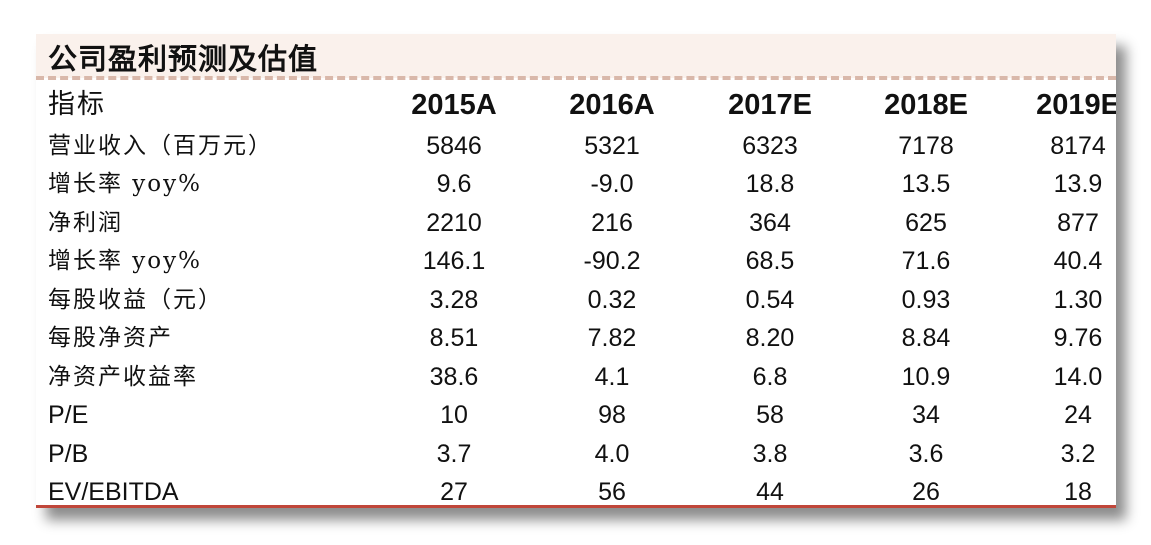 The width and height of the screenshot is (1151, 545). I want to click on row-value: 38.6, so click(454, 377).